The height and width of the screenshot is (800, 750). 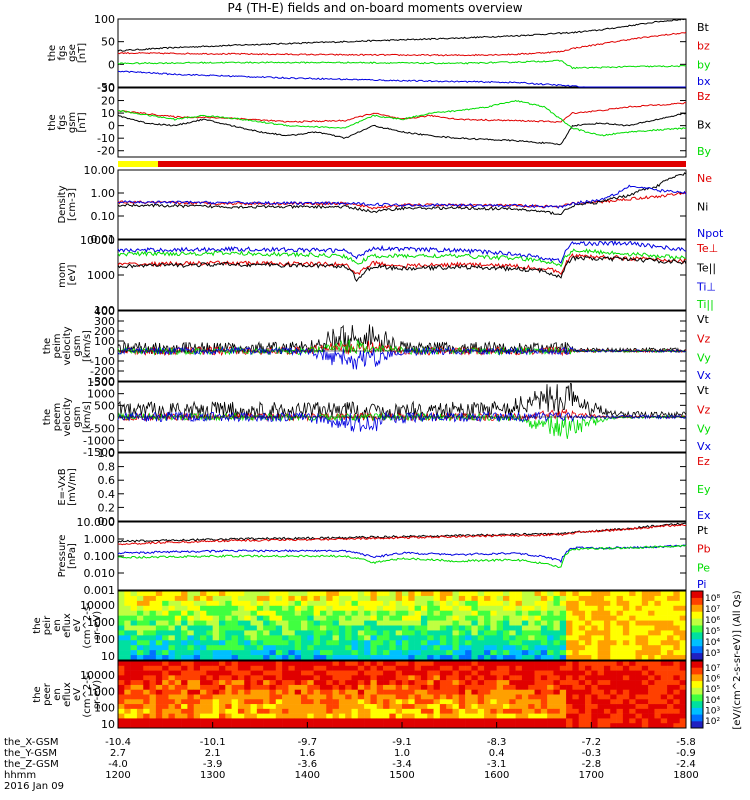 What do you see at coordinates (67, 416) in the screenshot?
I see `y-axis-label: velocity` at bounding box center [67, 416].